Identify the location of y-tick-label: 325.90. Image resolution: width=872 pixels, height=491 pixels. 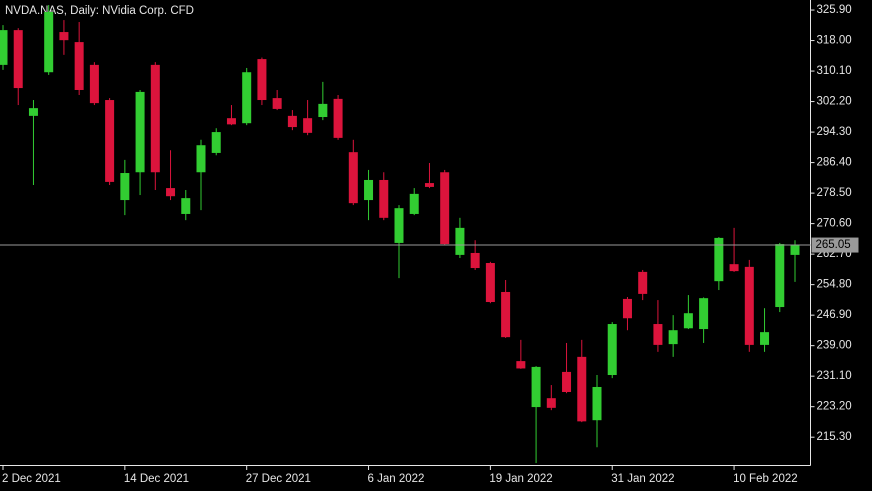
(834, 10).